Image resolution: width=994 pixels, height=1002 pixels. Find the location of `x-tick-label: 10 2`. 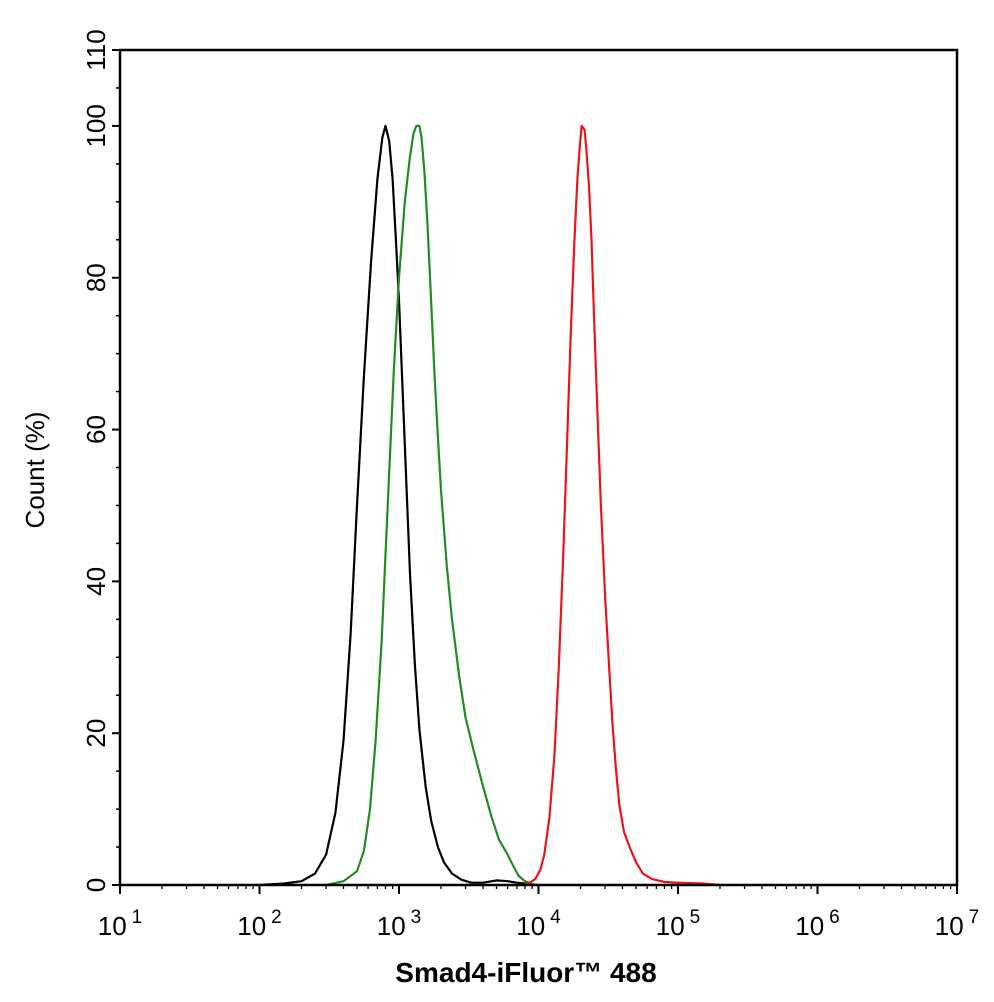

x-tick-label: 10 2 is located at coordinates (259, 924).